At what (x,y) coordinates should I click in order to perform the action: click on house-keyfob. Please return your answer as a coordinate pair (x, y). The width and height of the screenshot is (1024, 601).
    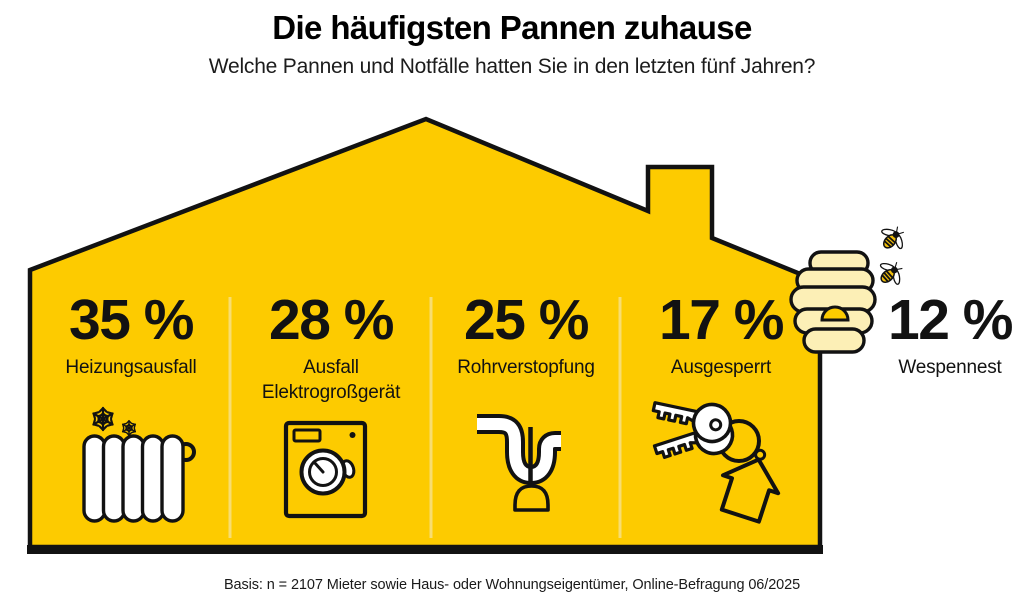
    Looking at the image, I should click on (750, 486).